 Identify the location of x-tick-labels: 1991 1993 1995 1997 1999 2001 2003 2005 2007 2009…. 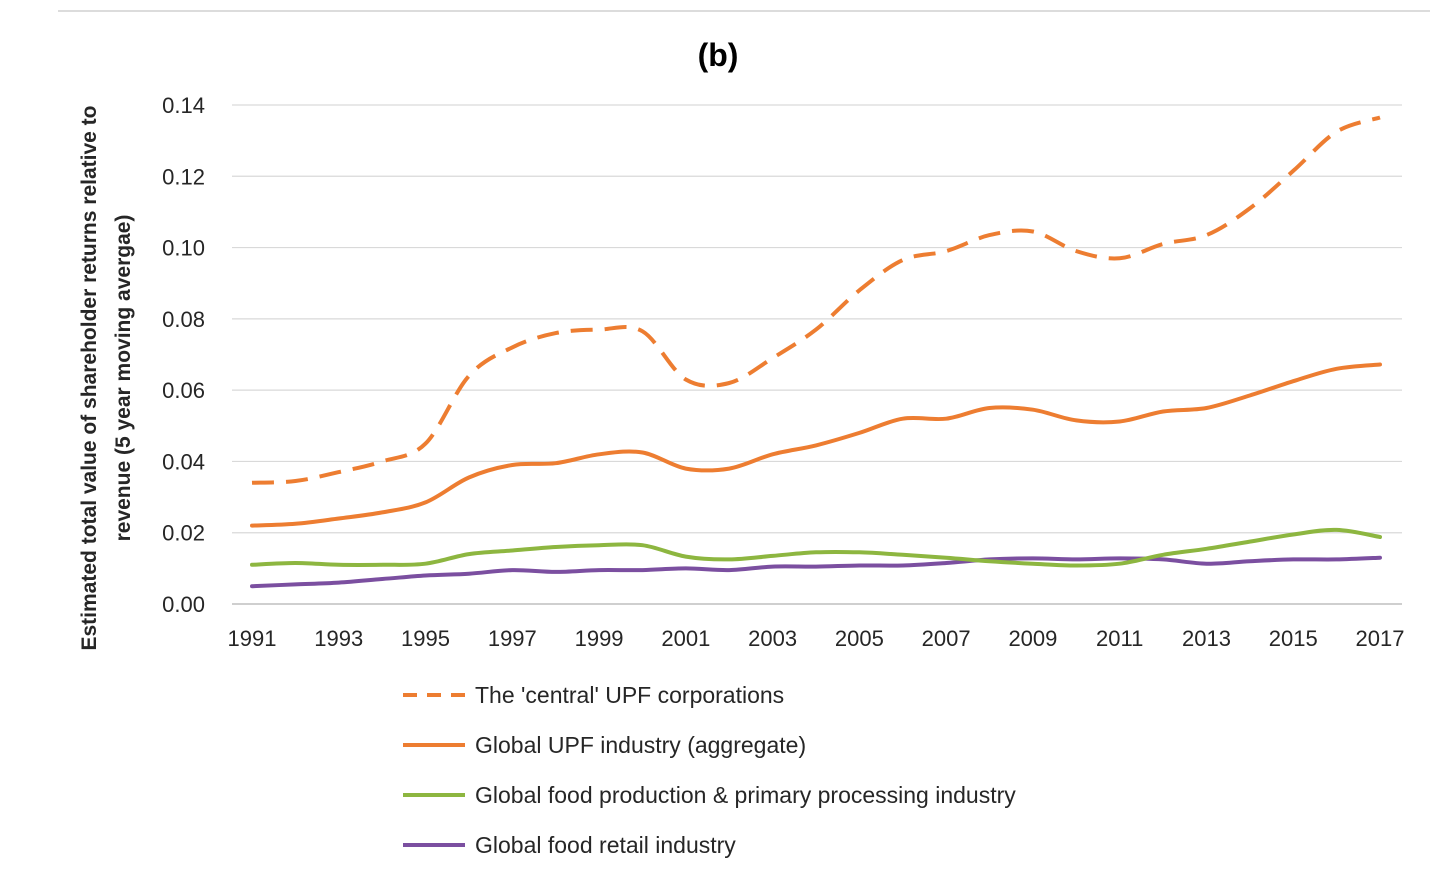
(816, 638).